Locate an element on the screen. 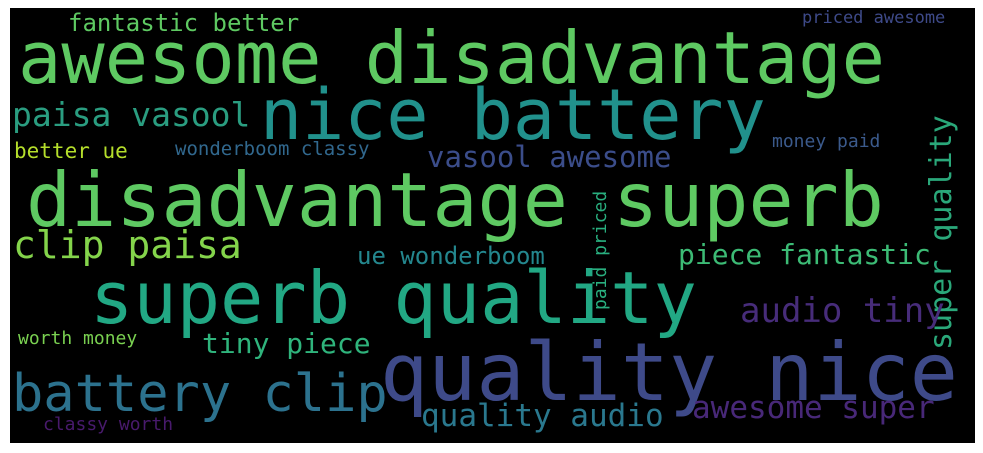  word-classy-worth: classy worth is located at coordinates (108, 424).